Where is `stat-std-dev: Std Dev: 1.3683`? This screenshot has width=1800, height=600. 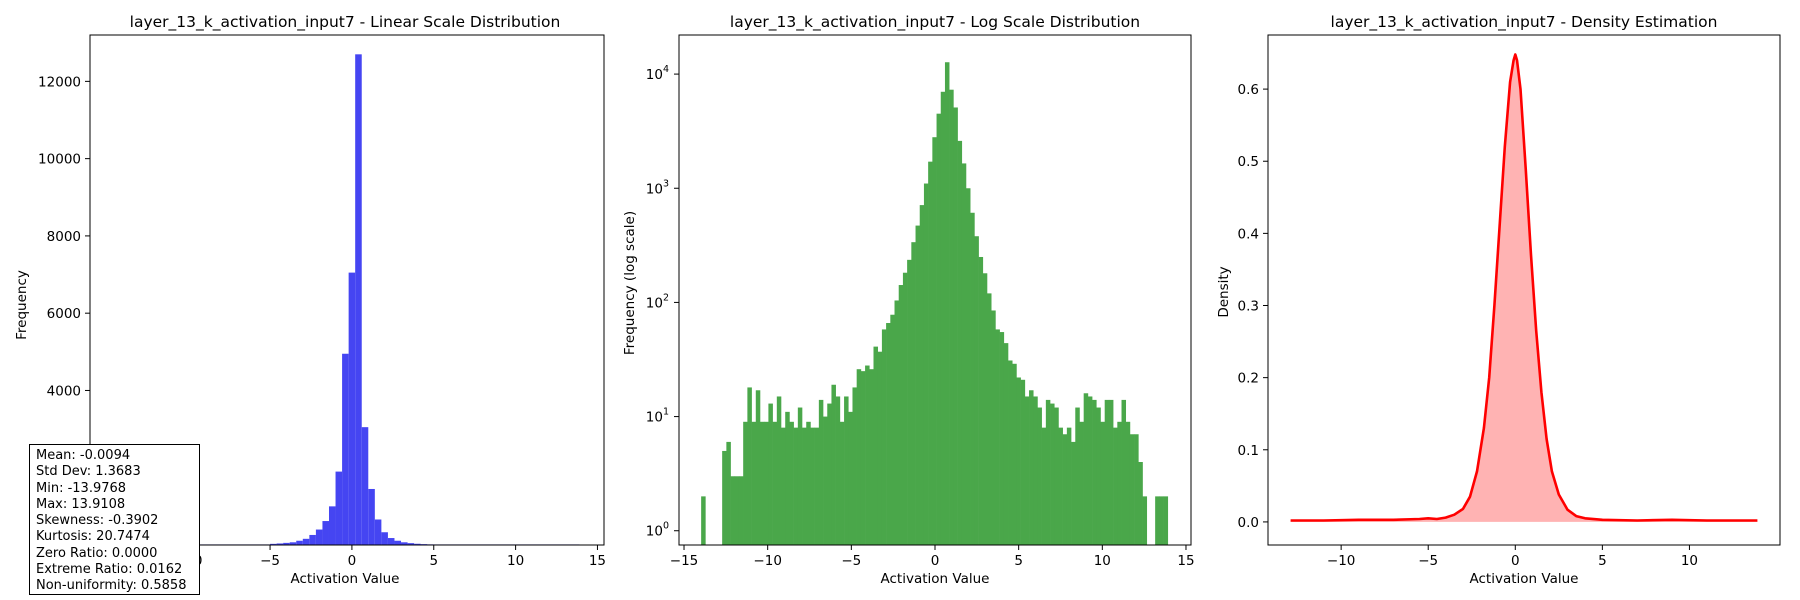
stat-std-dev: Std Dev: 1.3683 is located at coordinates (88, 472).